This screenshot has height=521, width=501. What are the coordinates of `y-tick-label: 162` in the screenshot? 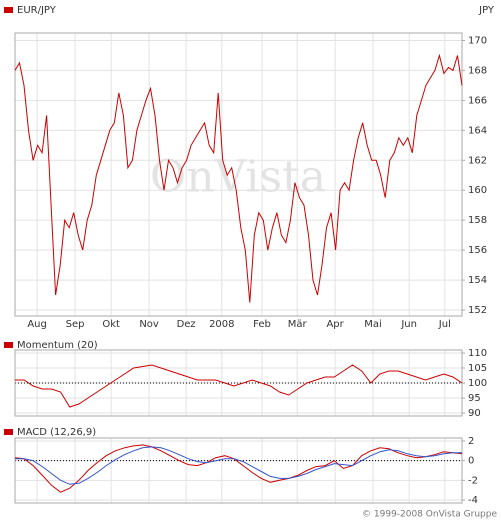 It's located at (477, 160).